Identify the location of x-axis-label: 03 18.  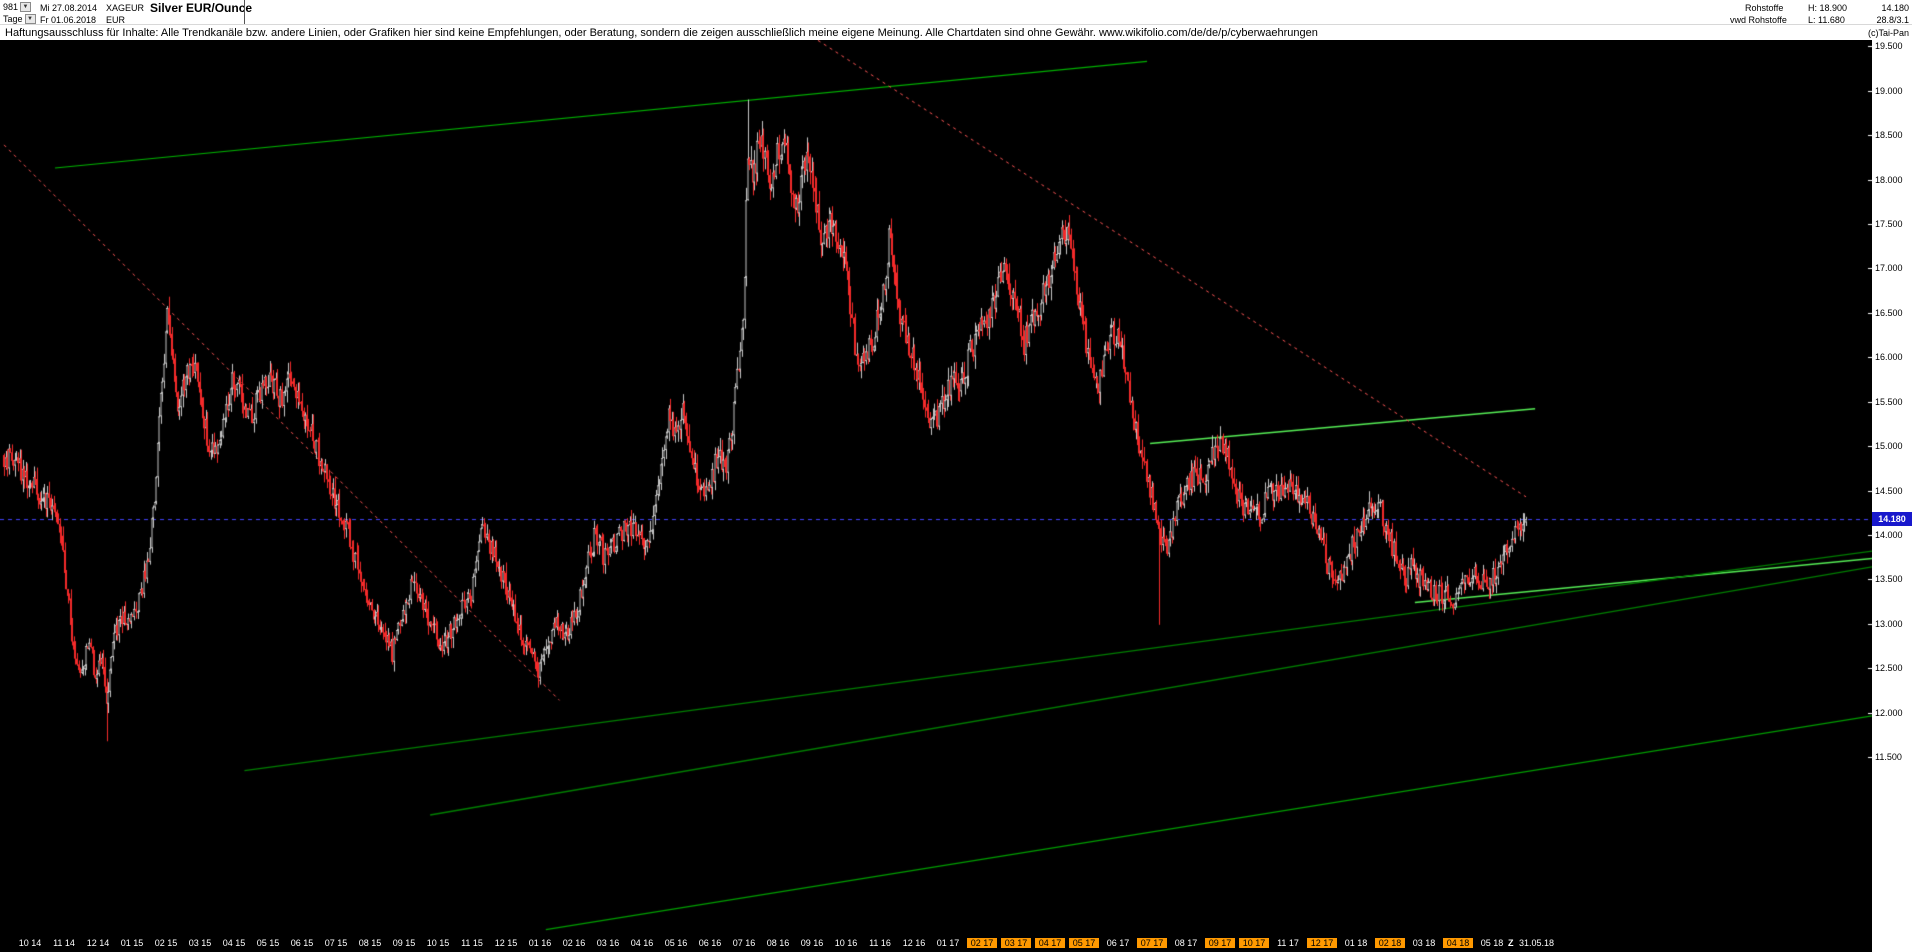
(1424, 943).